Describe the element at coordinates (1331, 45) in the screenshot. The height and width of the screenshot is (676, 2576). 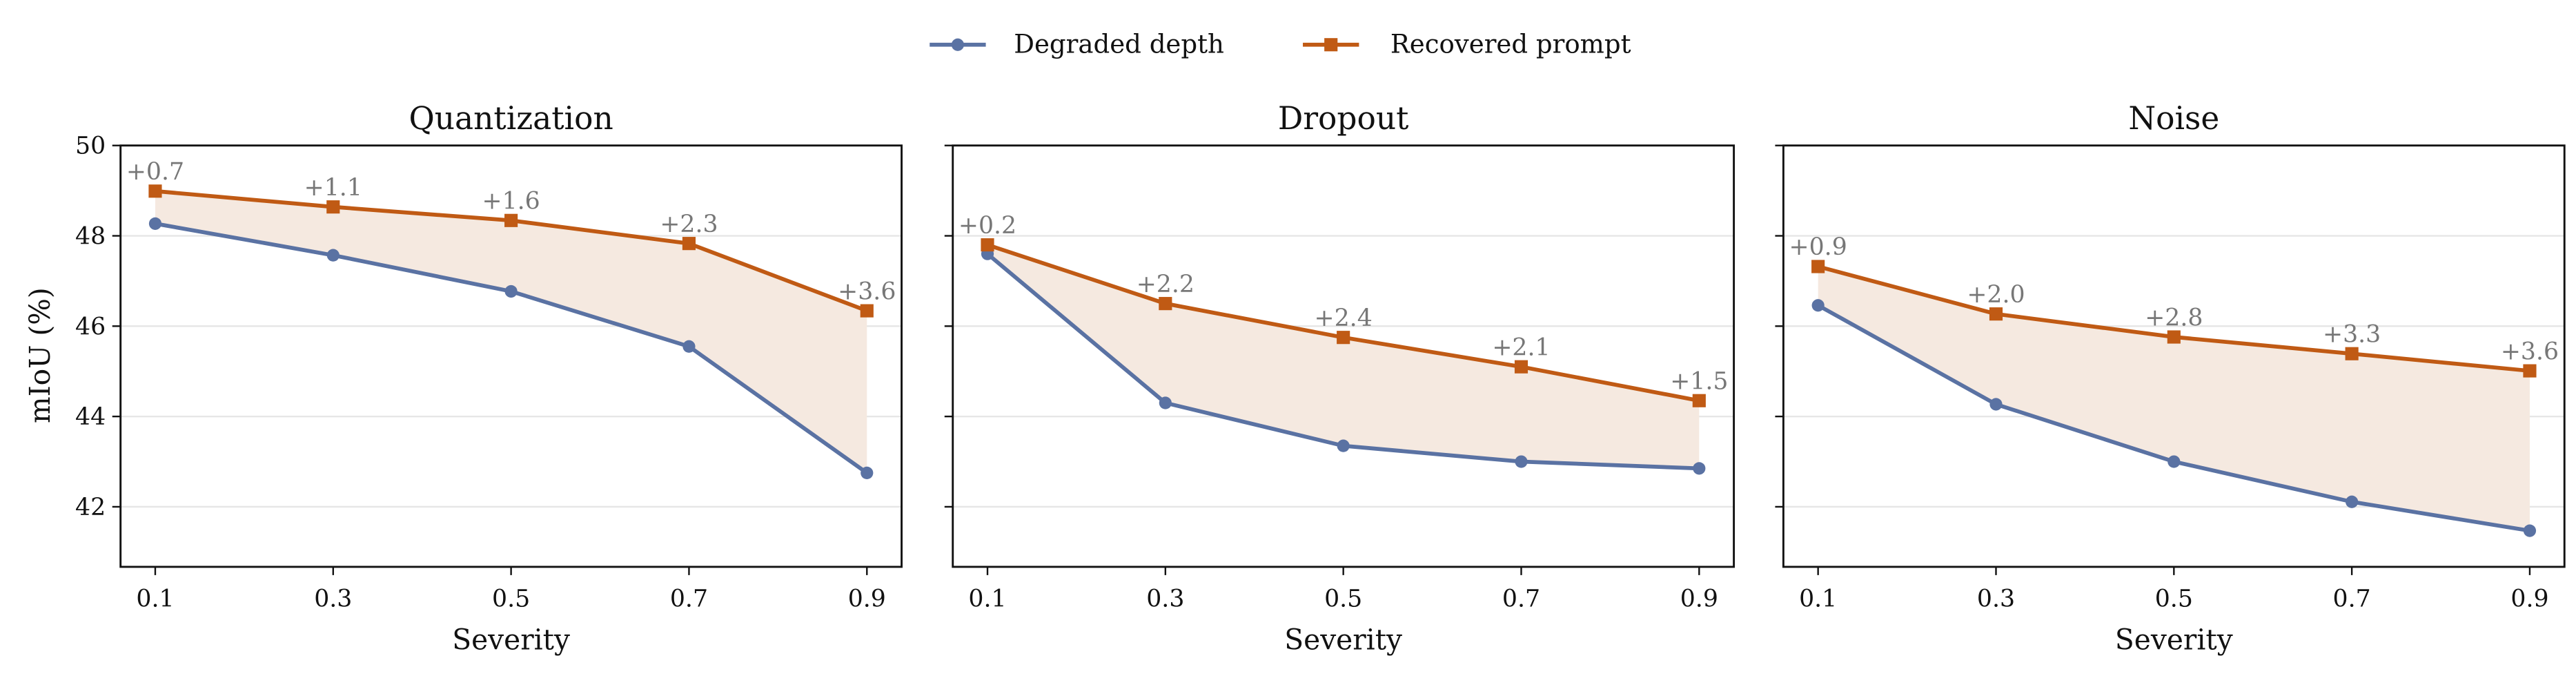
I see `legend-marker-recovered` at that location.